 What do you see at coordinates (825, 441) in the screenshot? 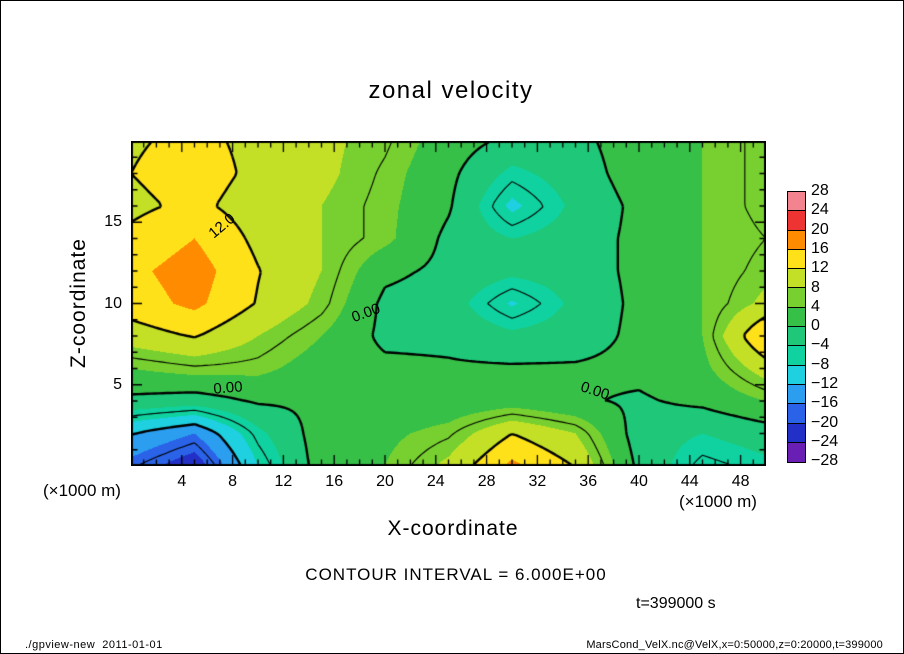
I see `colorbar-tick-label: −24` at bounding box center [825, 441].